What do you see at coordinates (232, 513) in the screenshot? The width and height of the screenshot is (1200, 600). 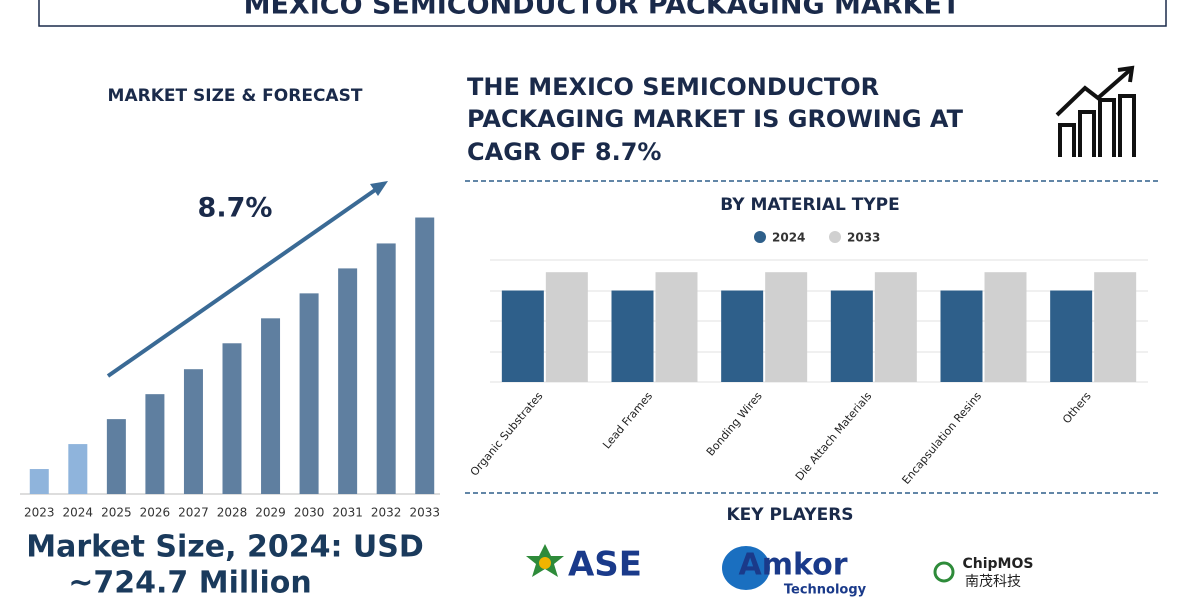 I see `x-tick-label: 2028` at bounding box center [232, 513].